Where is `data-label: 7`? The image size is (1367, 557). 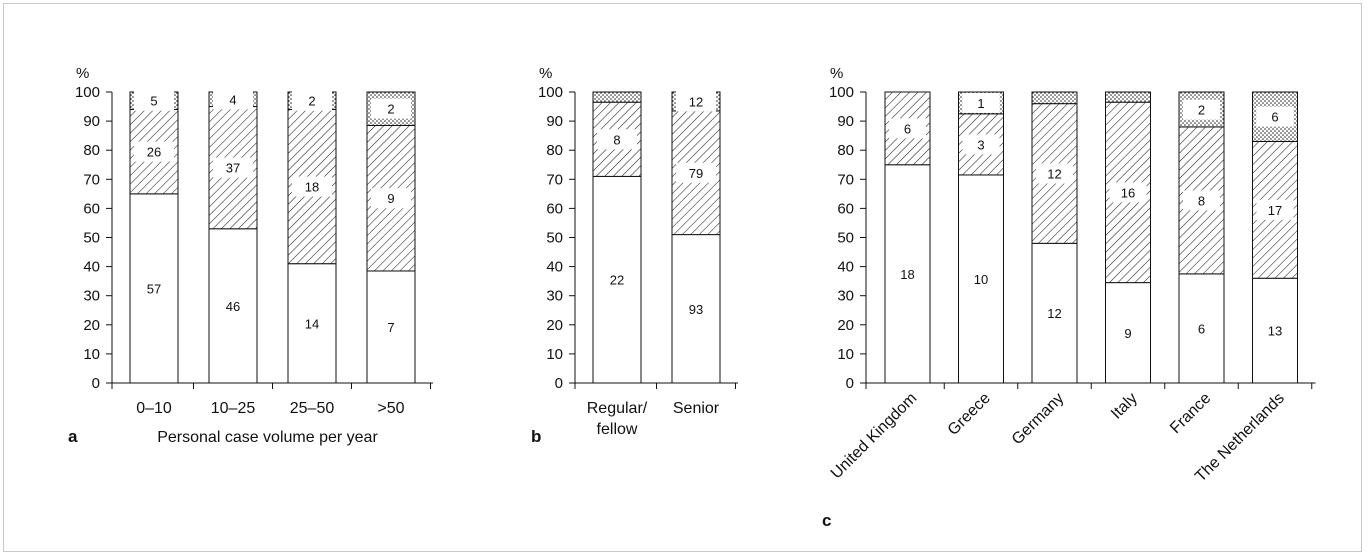 data-label: 7 is located at coordinates (390, 327).